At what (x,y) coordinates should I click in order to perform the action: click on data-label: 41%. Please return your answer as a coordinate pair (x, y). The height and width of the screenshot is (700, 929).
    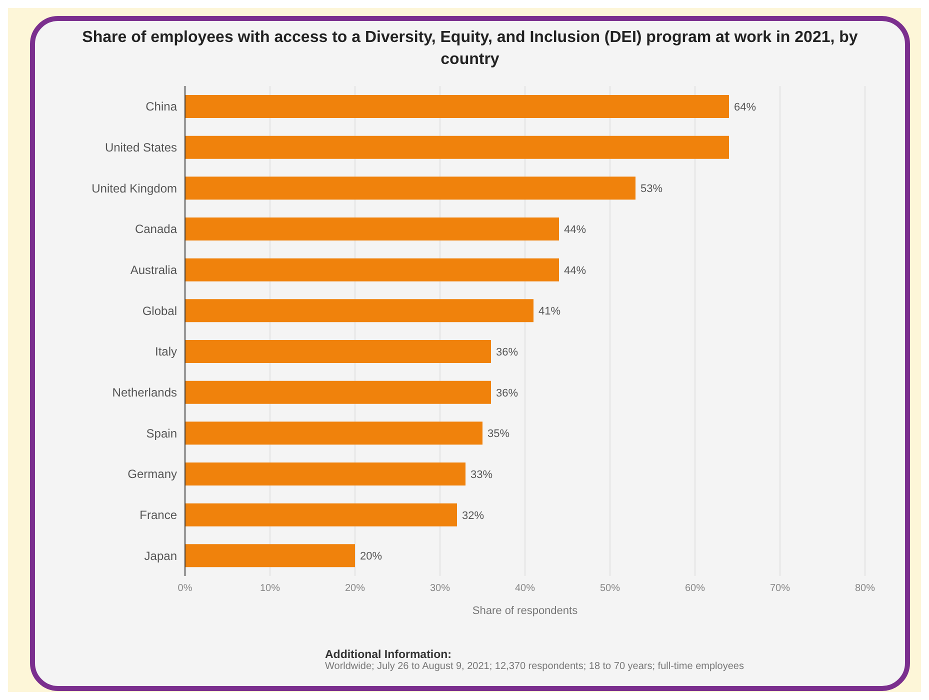
    Looking at the image, I should click on (549, 312).